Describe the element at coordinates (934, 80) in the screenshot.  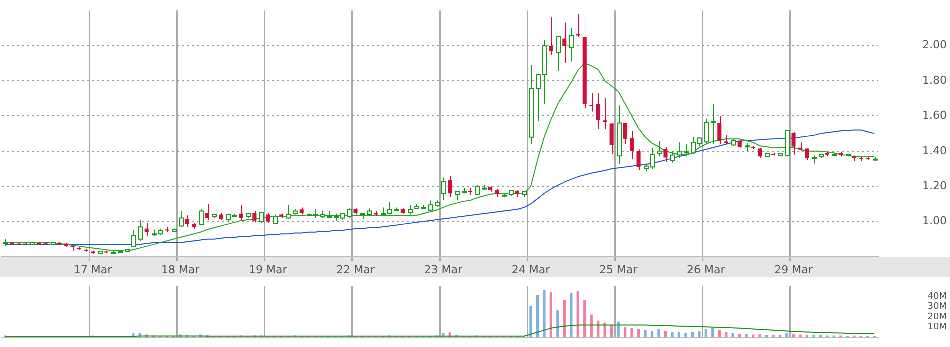
I see `y-tick-label: 1.80` at that location.